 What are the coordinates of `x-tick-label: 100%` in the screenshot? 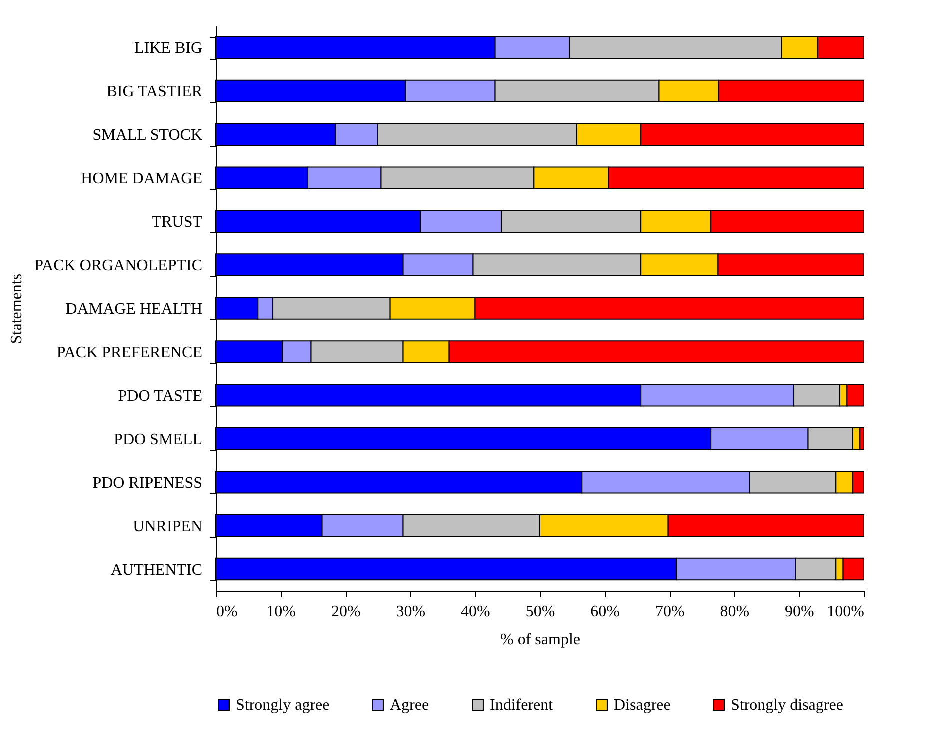 It's located at (845, 612).